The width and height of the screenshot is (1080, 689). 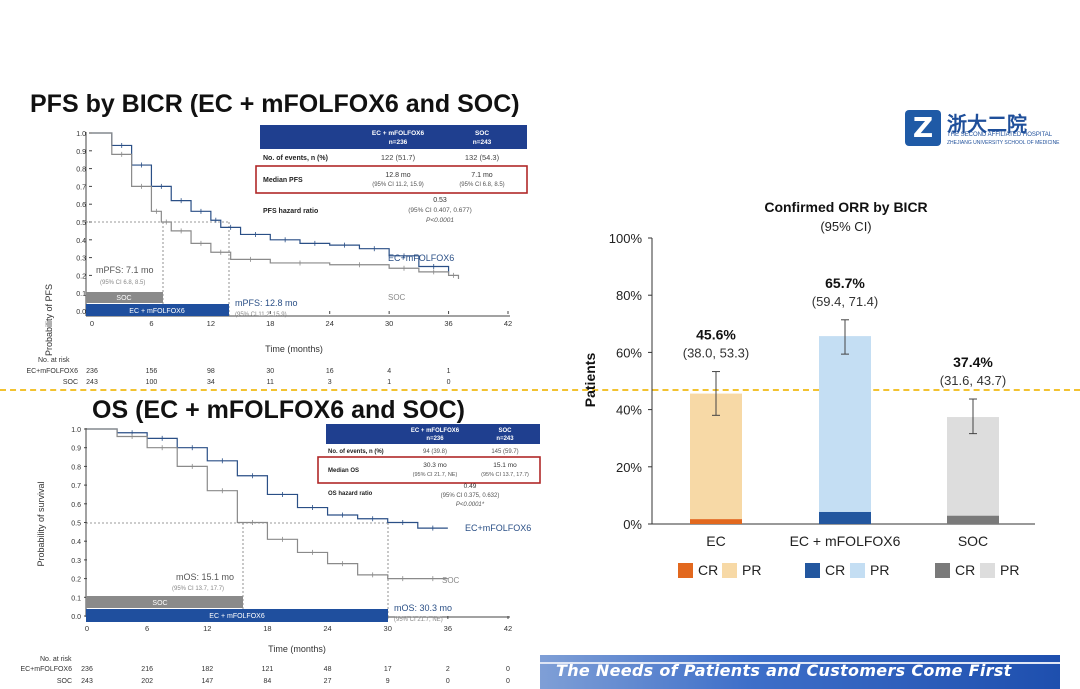 I want to click on os-y-tick-label: 0.9, so click(x=76, y=449).